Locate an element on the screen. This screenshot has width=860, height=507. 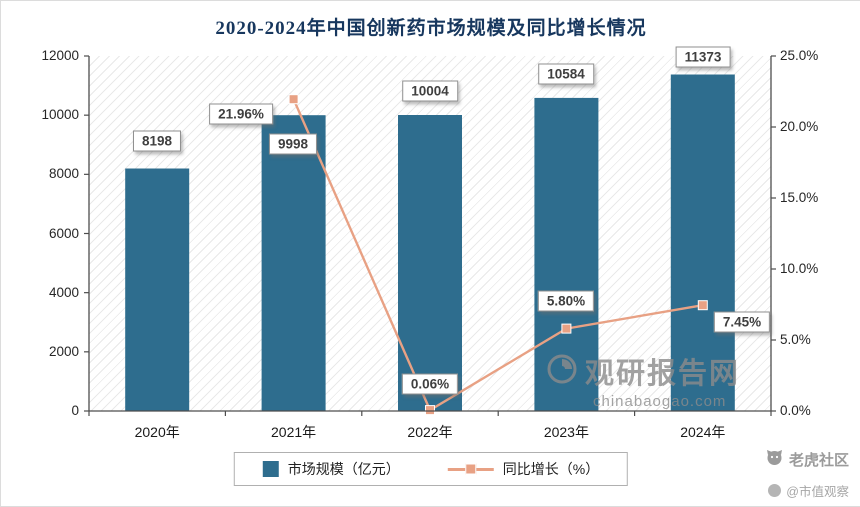
legend: 市场规模（亿元） 同比增长（%） is located at coordinates (431, 469).